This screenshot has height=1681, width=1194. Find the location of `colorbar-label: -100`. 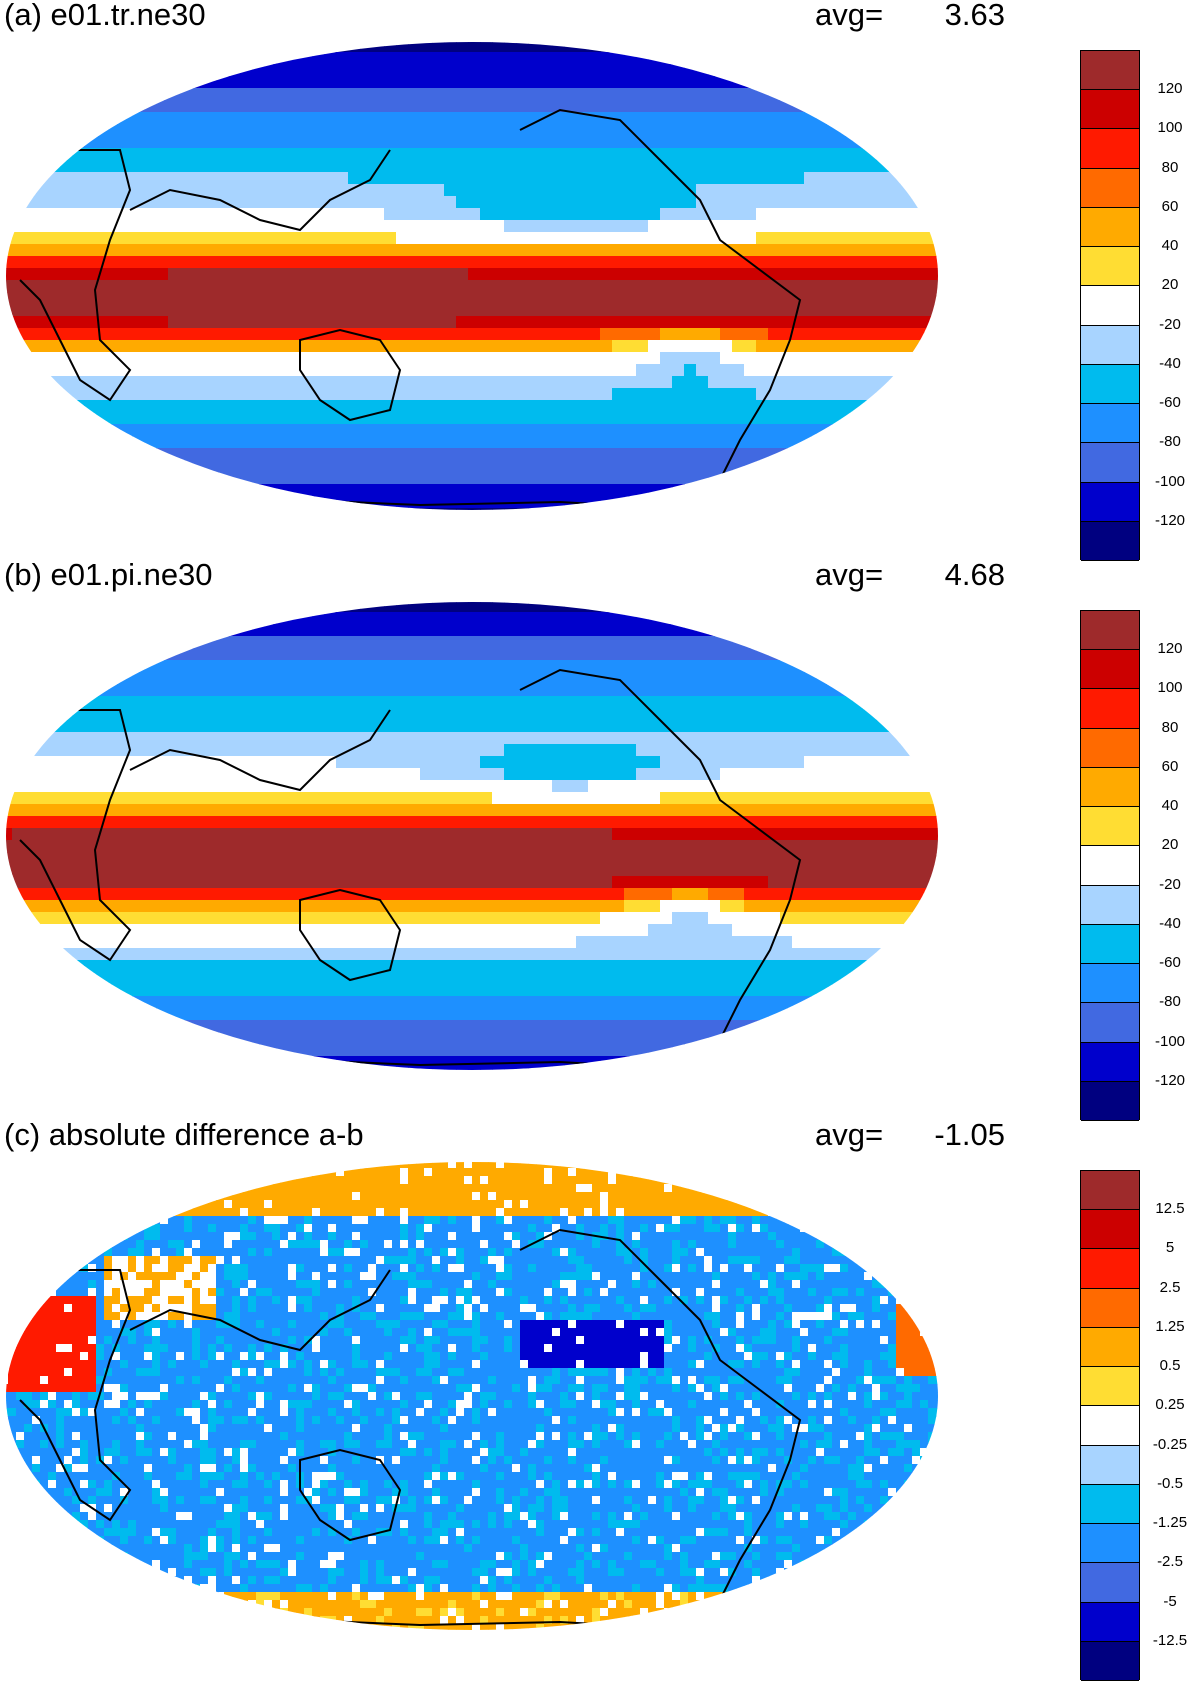

colorbar-label: -100 is located at coordinates (1170, 481).